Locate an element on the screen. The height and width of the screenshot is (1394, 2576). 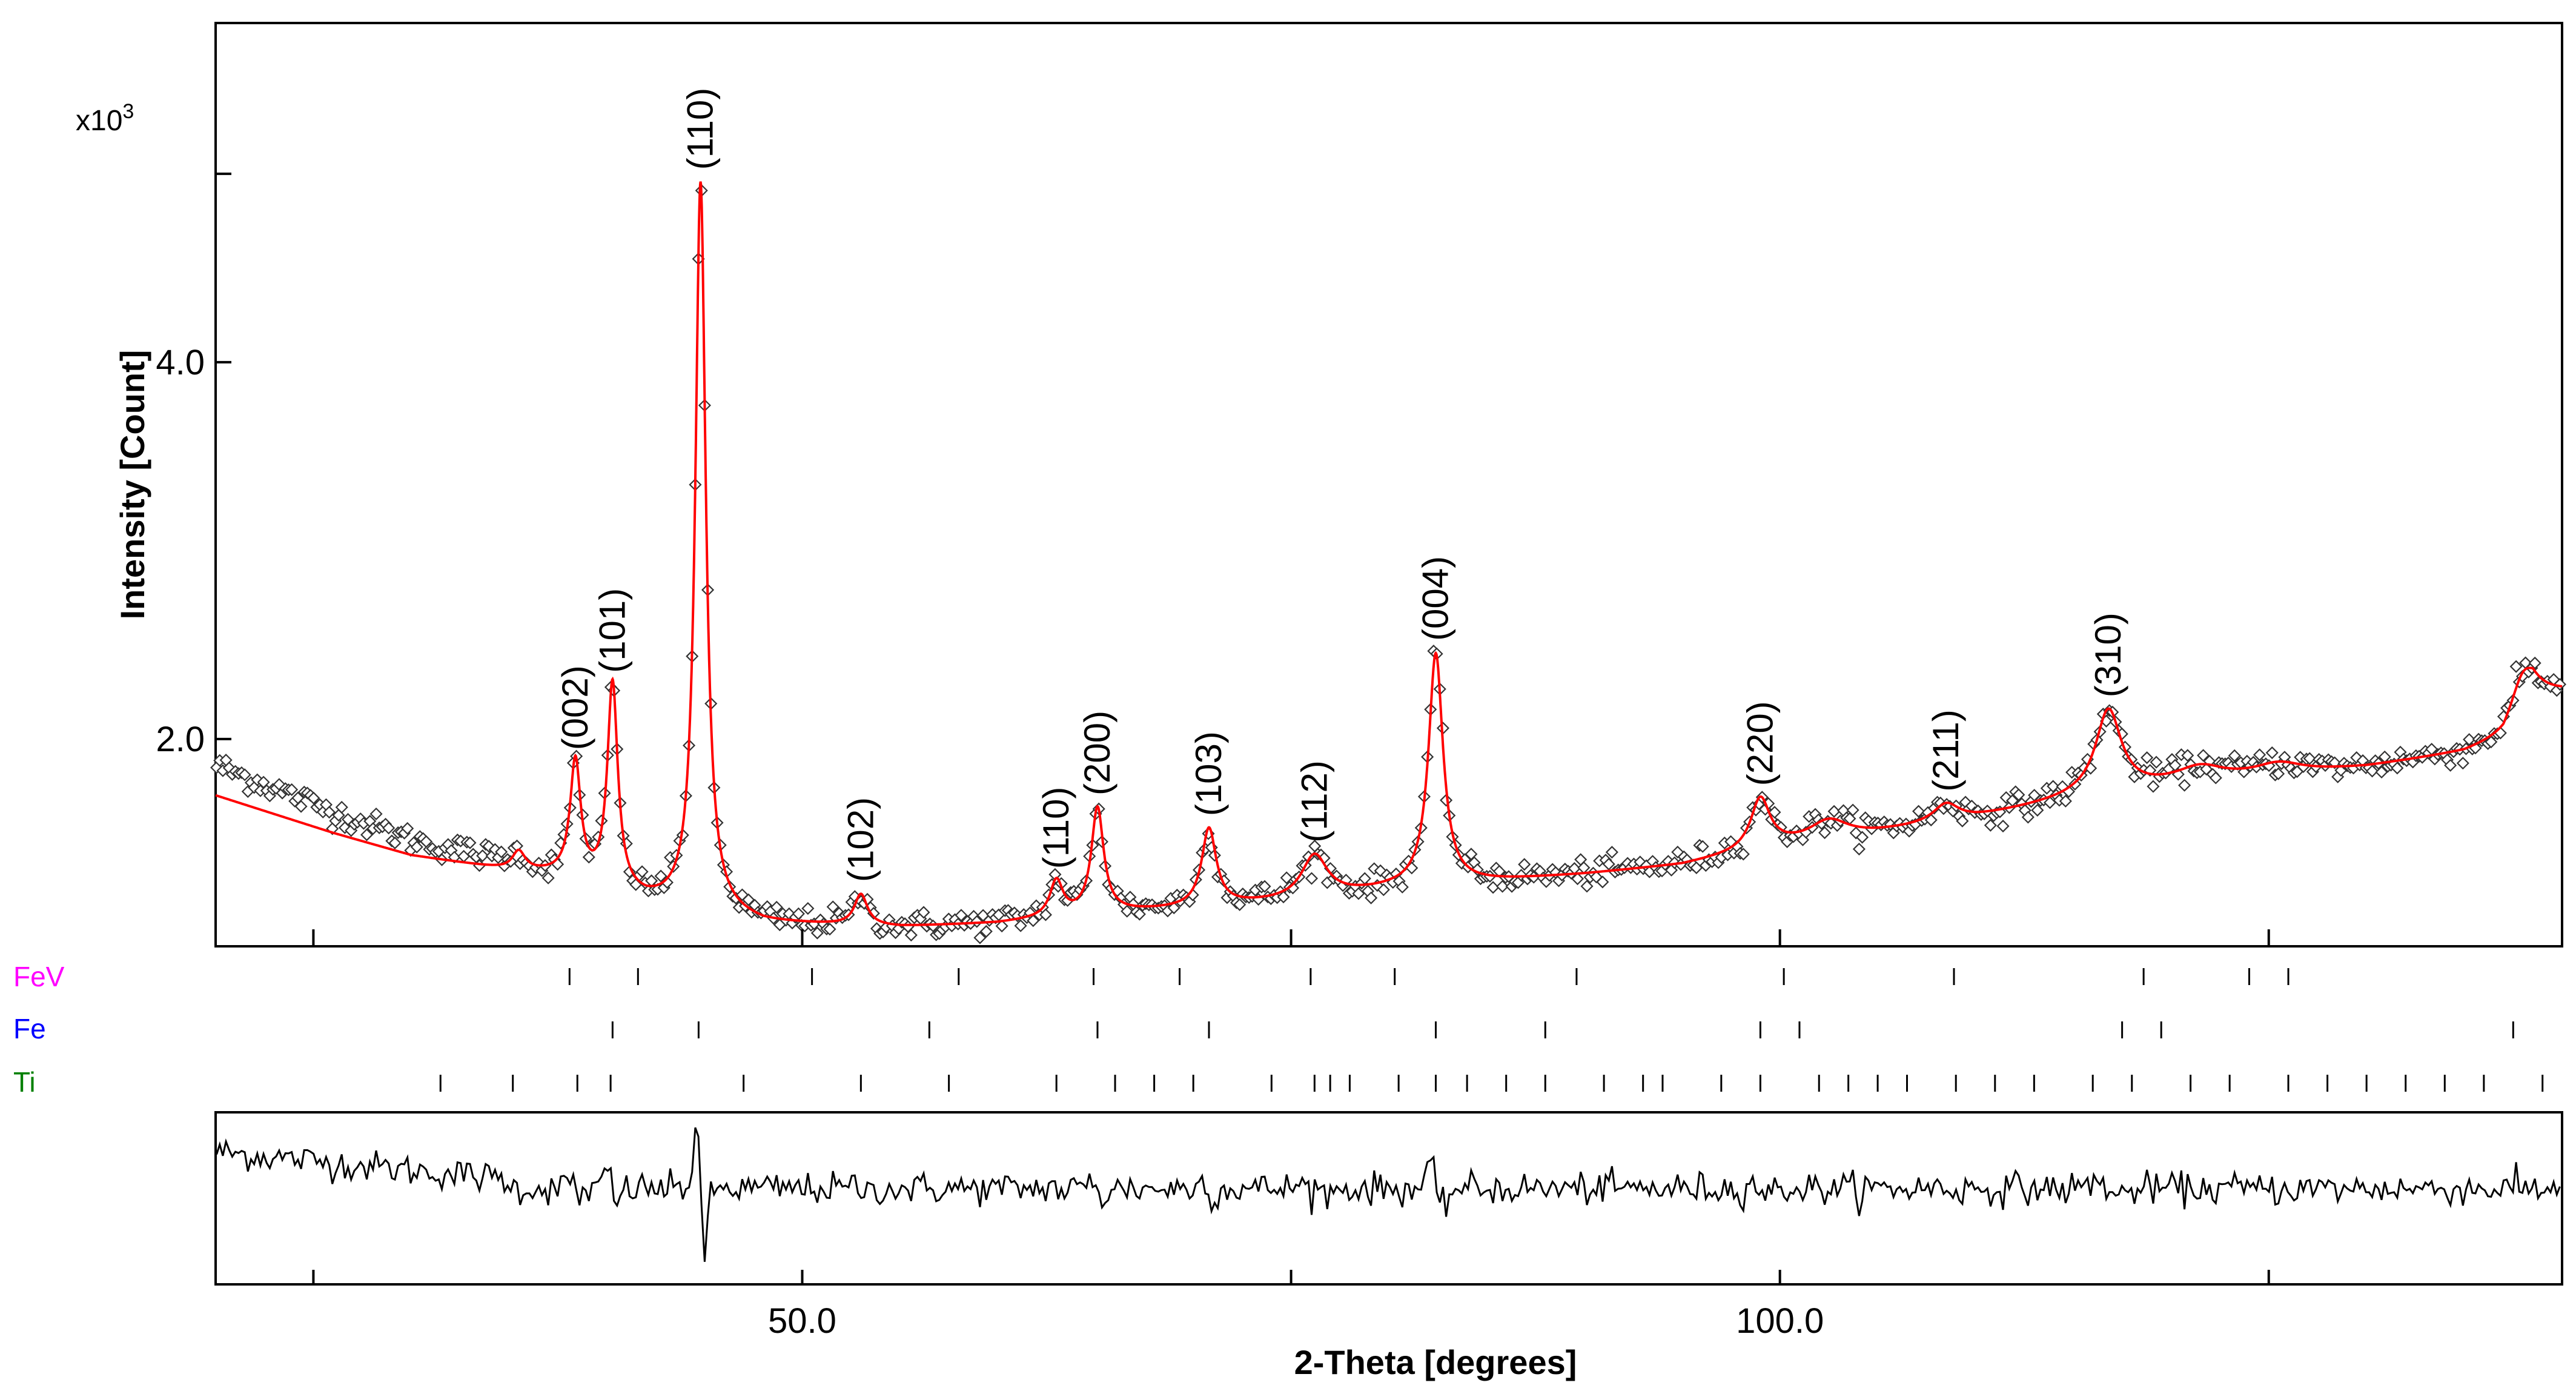
peak-label: (200) is located at coordinates (1097, 753).